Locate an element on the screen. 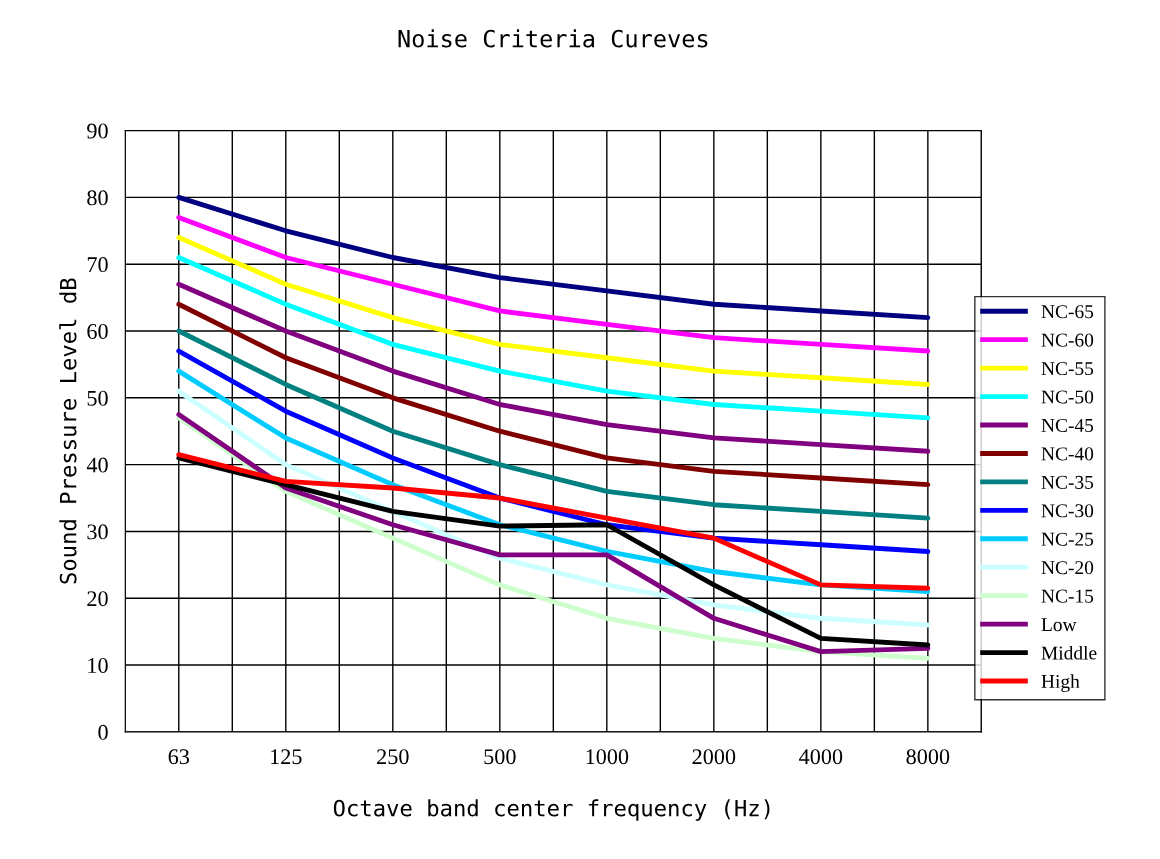  x-tick-label: 125 is located at coordinates (286, 757).